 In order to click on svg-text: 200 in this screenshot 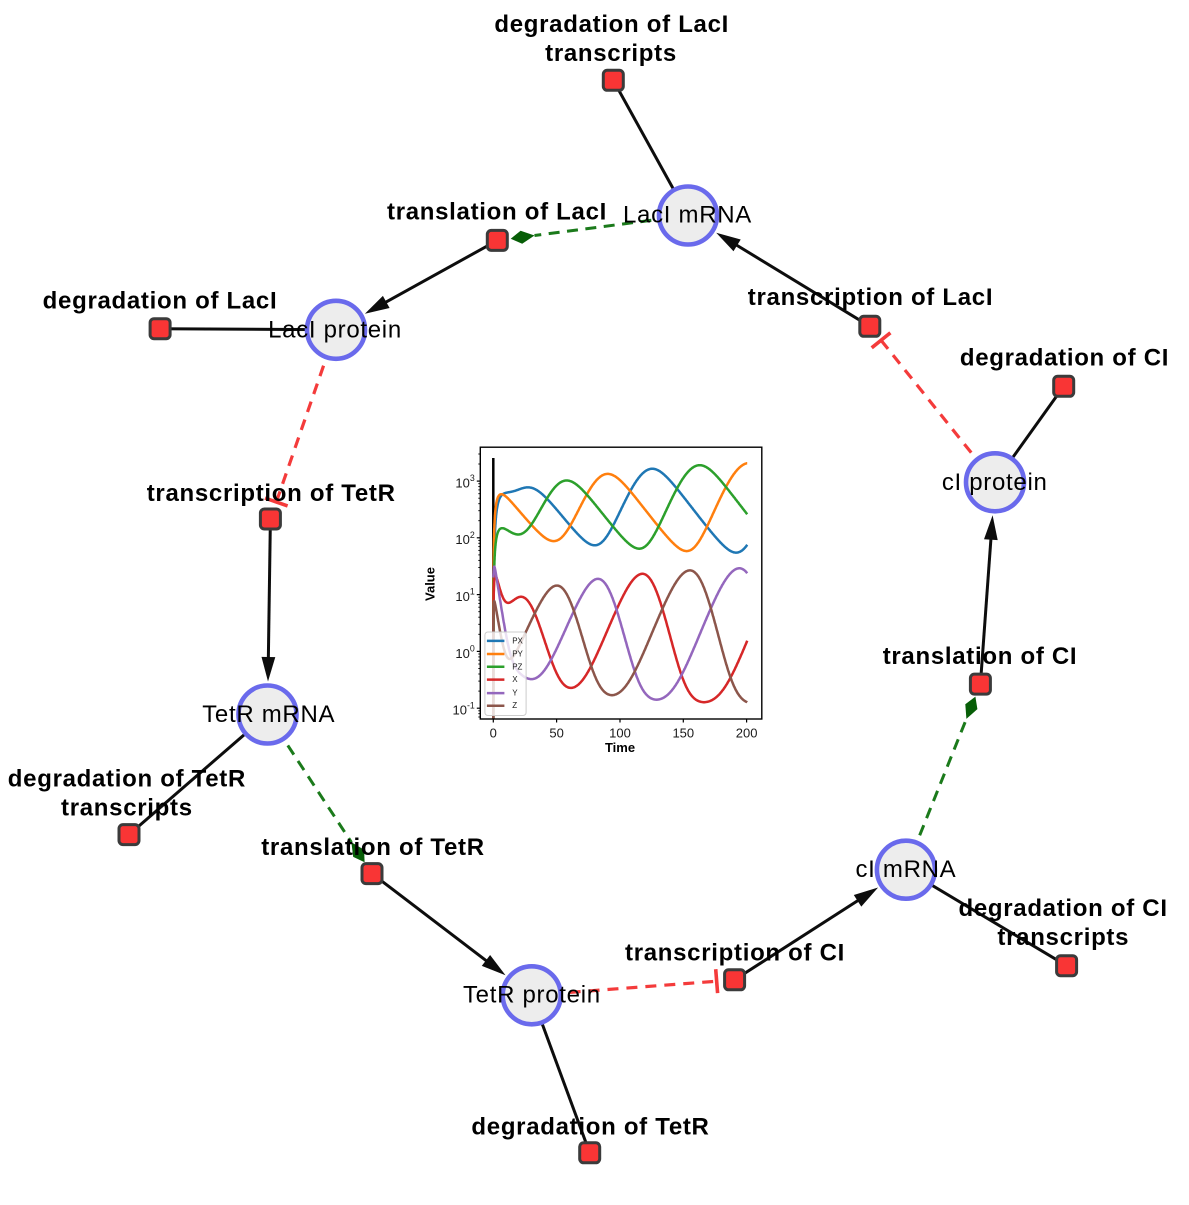, I will do `click(747, 732)`.